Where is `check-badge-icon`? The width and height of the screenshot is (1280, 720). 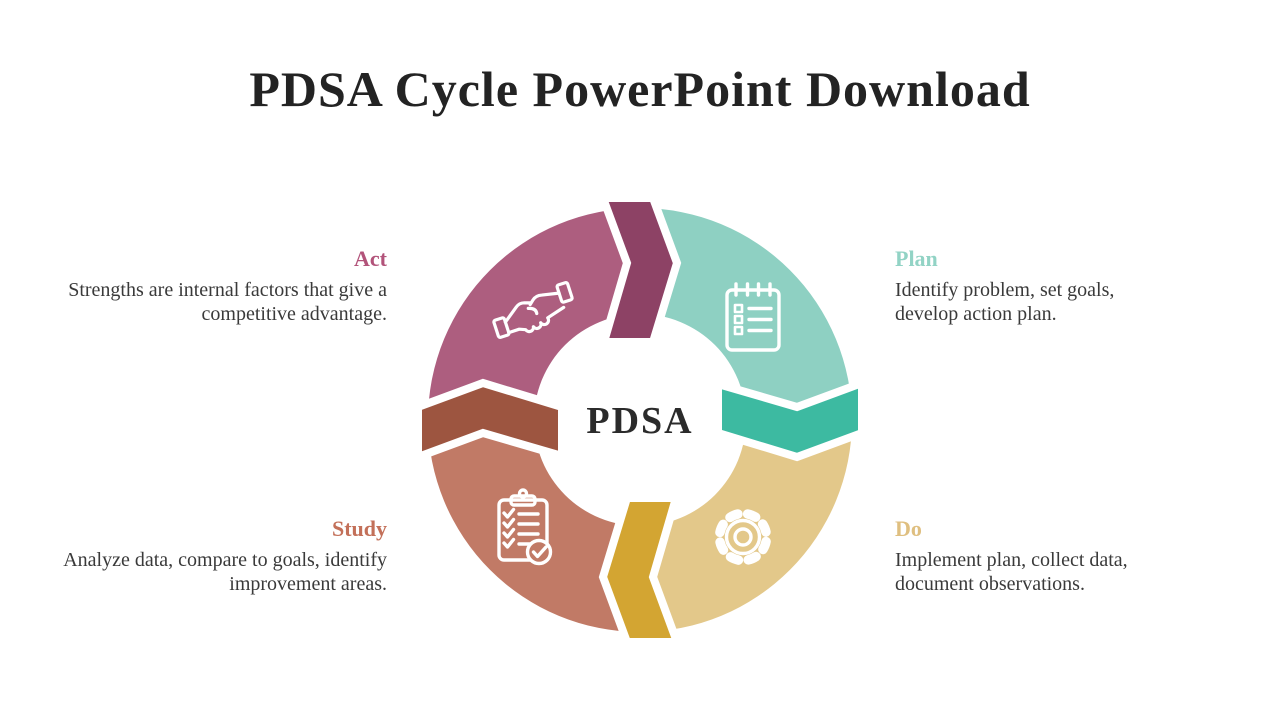
check-badge-icon is located at coordinates (539, 552).